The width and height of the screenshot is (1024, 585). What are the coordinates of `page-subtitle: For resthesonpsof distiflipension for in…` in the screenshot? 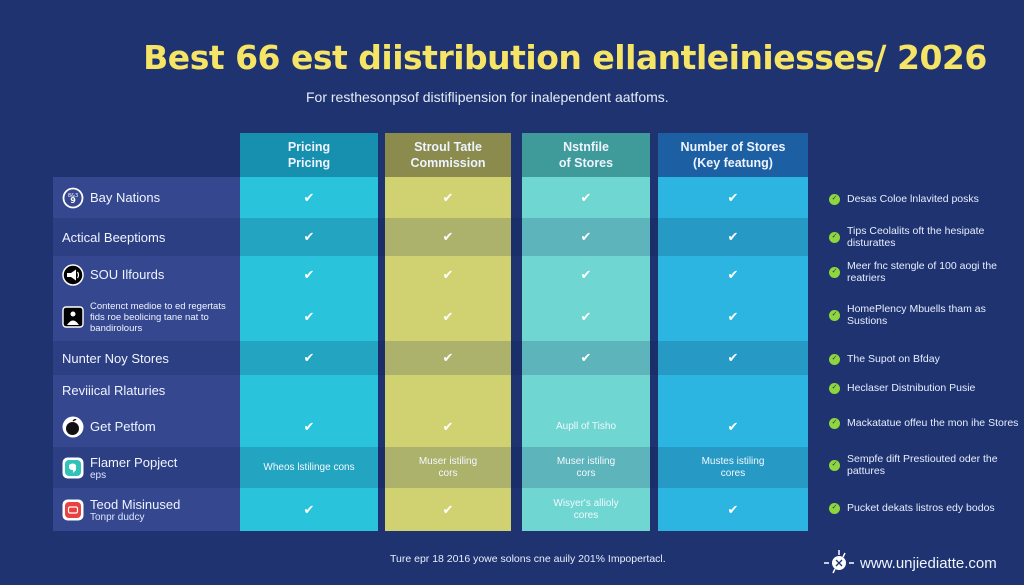 It's located at (487, 97).